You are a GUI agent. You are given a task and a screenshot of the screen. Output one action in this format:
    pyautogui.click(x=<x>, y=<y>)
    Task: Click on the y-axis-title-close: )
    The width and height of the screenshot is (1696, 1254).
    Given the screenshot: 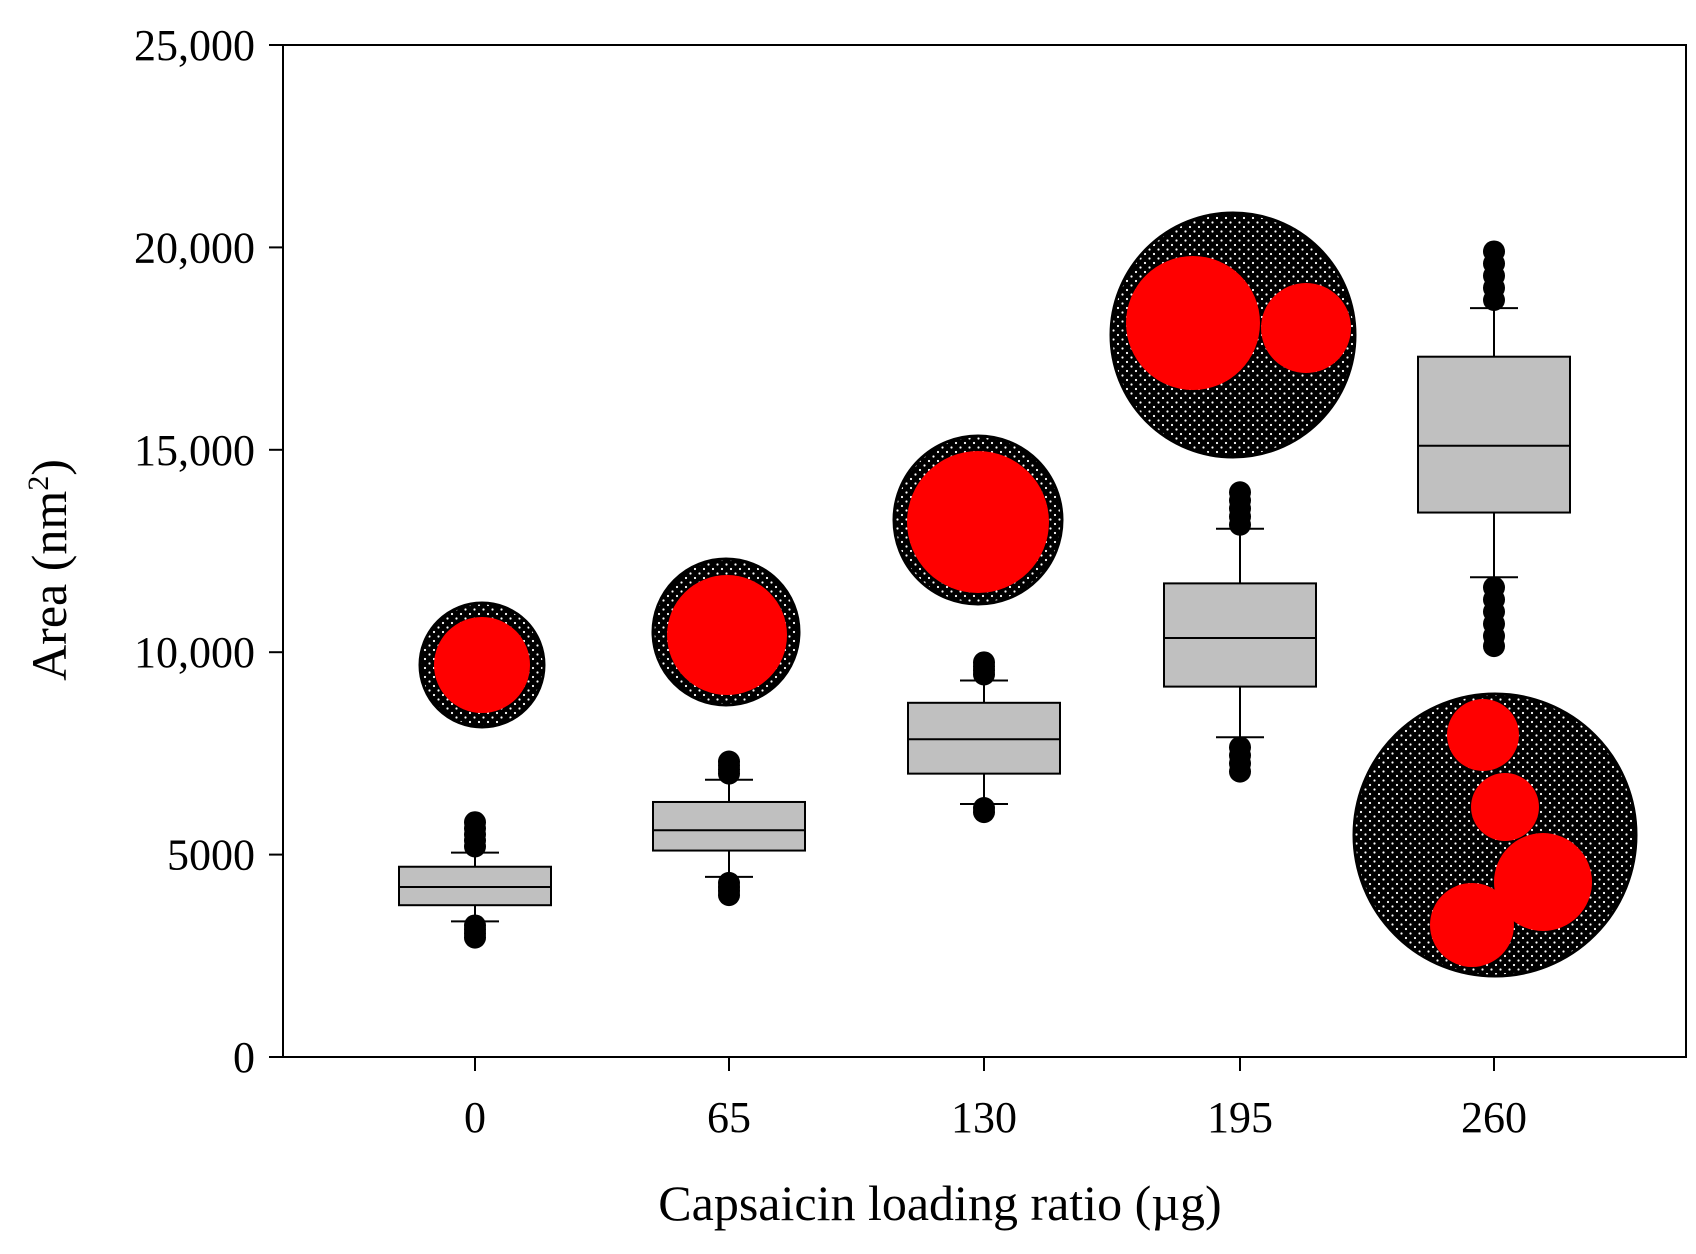 What is the action you would take?
    pyautogui.click(x=49, y=467)
    